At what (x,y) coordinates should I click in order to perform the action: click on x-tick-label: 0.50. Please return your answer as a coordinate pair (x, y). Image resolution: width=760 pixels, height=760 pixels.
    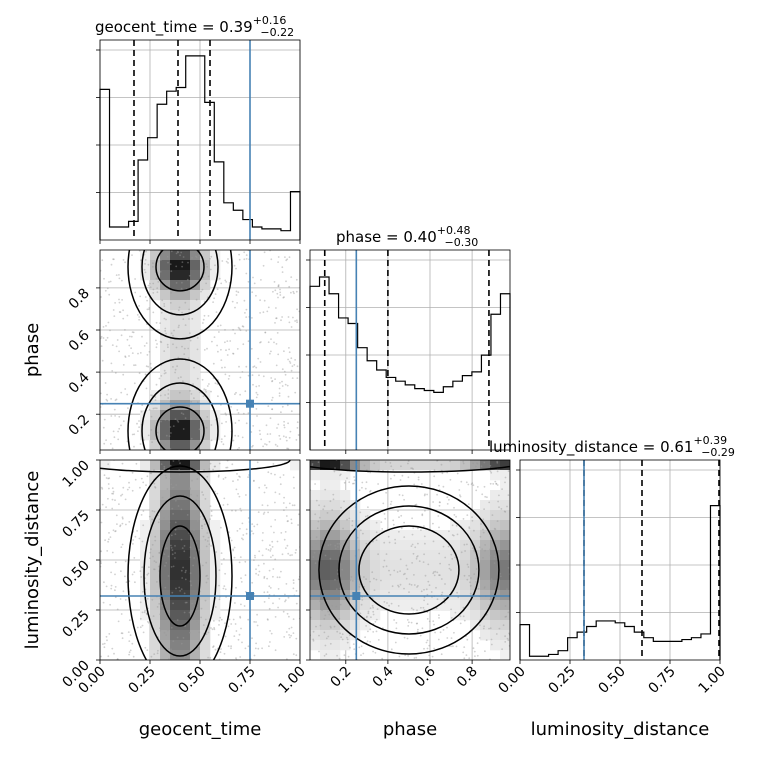
    Looking at the image, I should click on (191, 680).